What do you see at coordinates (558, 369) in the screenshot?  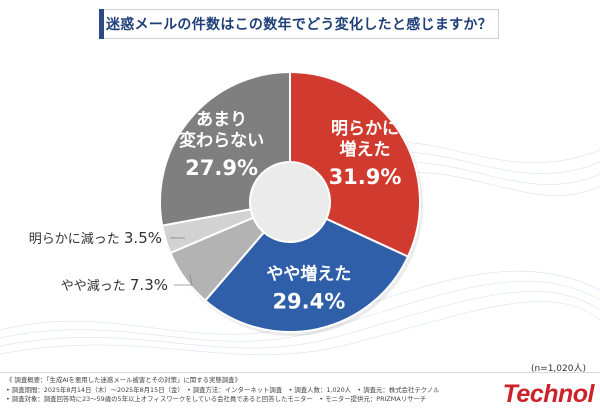 I see `sample-size-label: (n=1,020人)` at bounding box center [558, 369].